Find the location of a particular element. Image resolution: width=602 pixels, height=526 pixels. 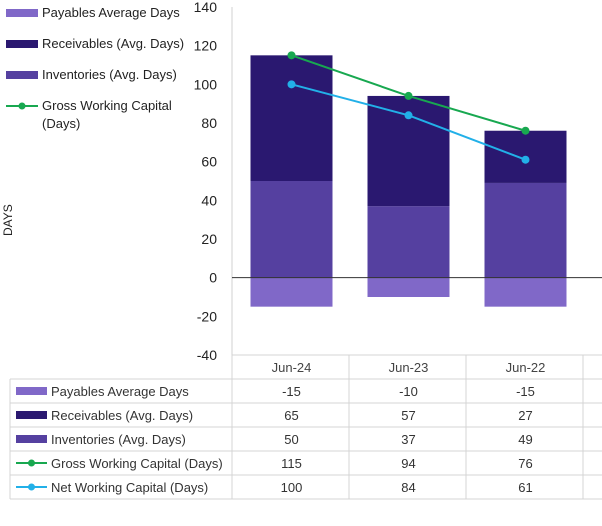

y-tick-label: 20 is located at coordinates (209, 239).